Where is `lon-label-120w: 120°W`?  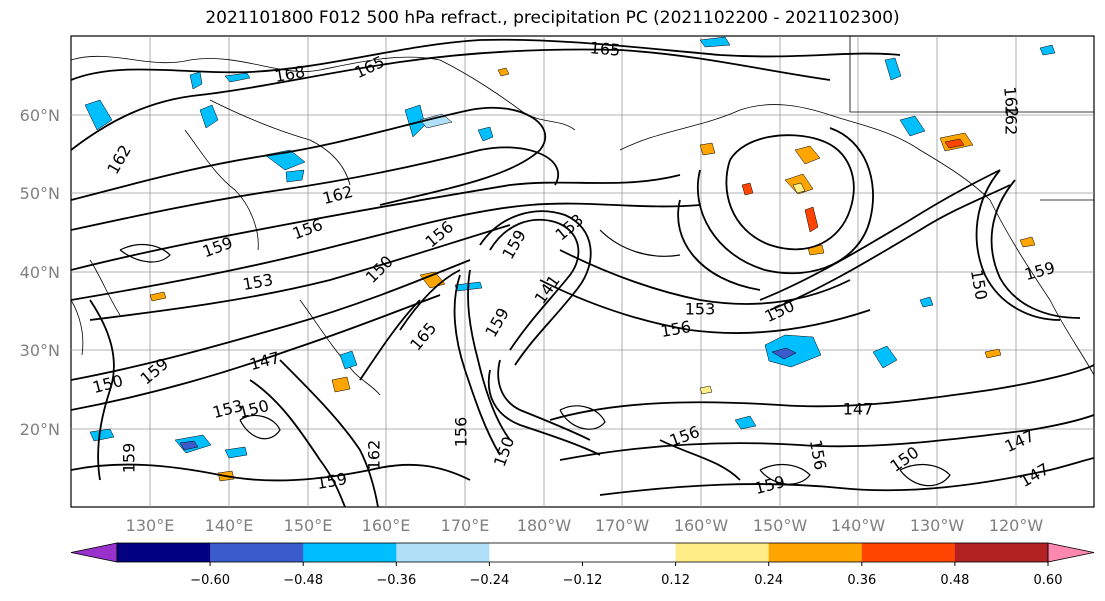
lon-label-120w: 120°W is located at coordinates (1016, 525).